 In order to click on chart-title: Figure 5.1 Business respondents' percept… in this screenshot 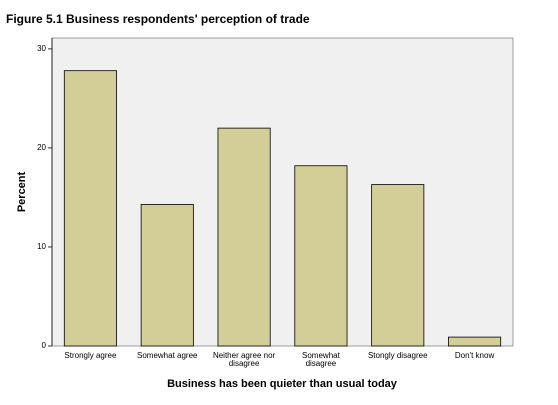, I will do `click(158, 19)`.